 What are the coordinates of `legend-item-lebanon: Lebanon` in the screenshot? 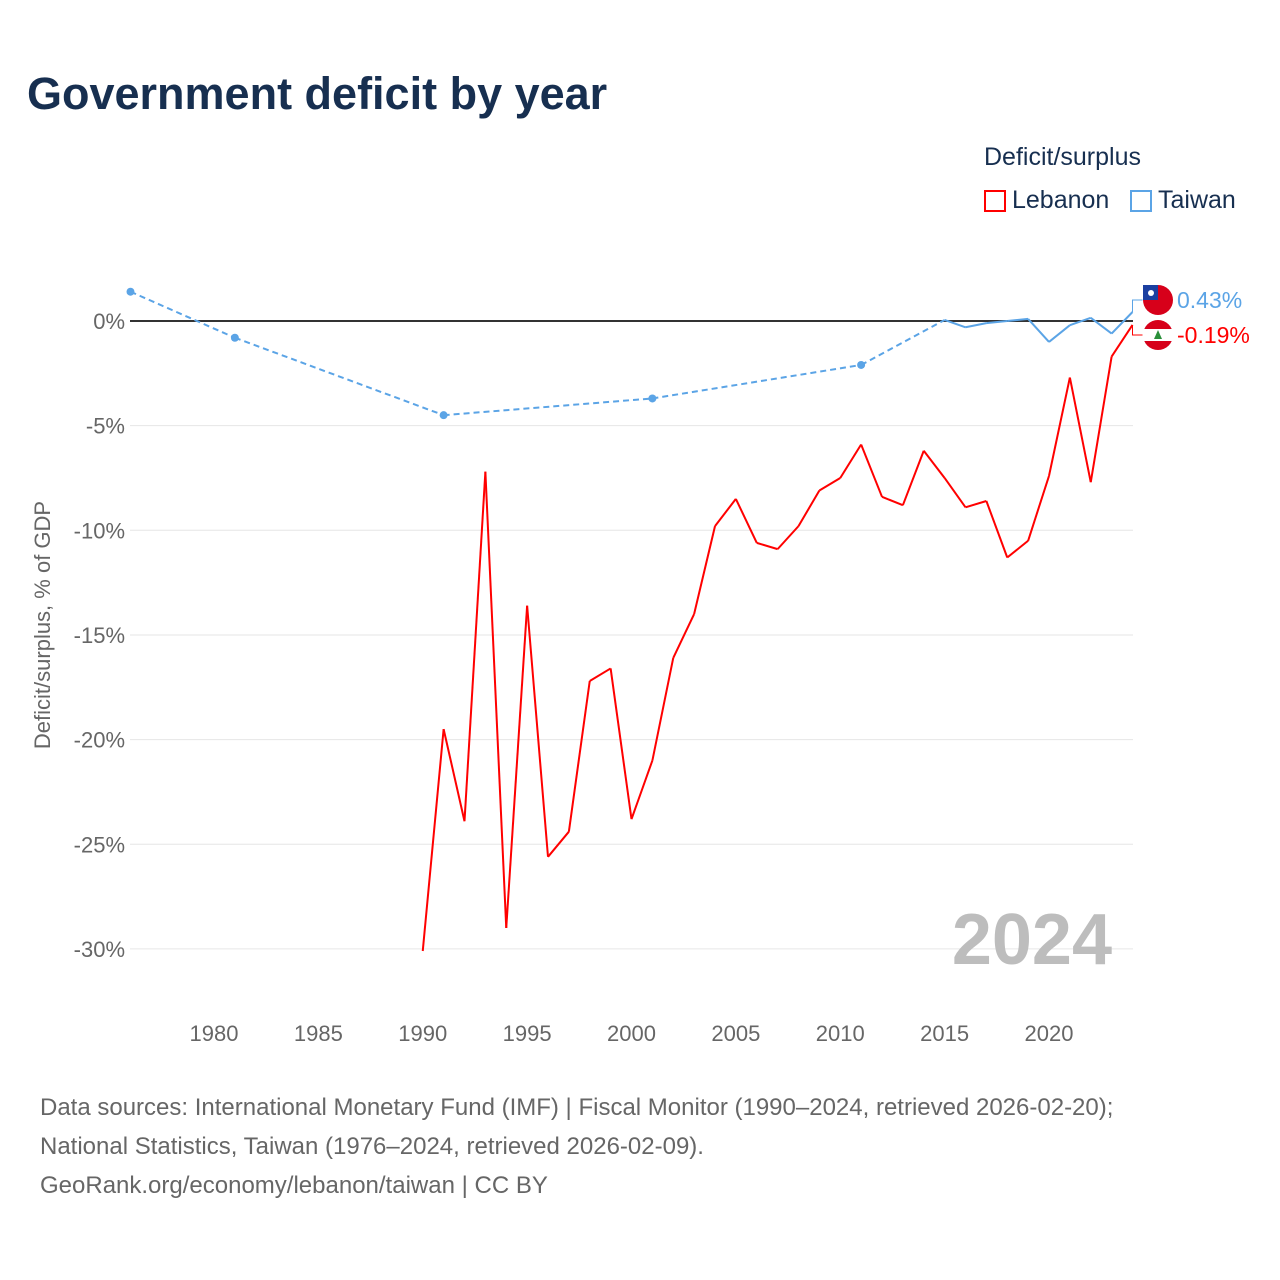 It's located at (1046, 200).